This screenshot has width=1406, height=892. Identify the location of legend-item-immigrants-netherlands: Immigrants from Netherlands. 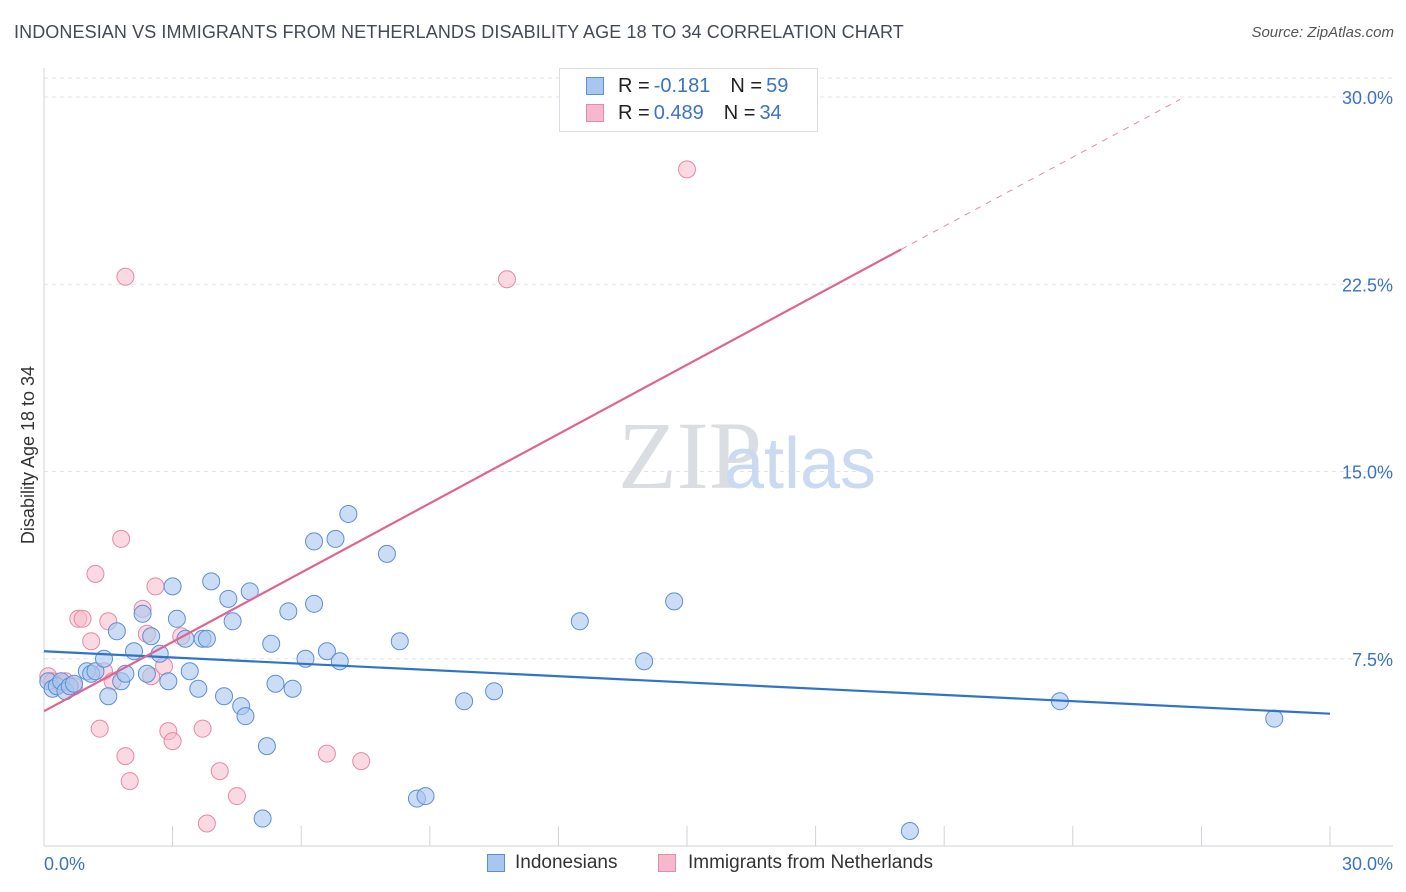
(795, 863).